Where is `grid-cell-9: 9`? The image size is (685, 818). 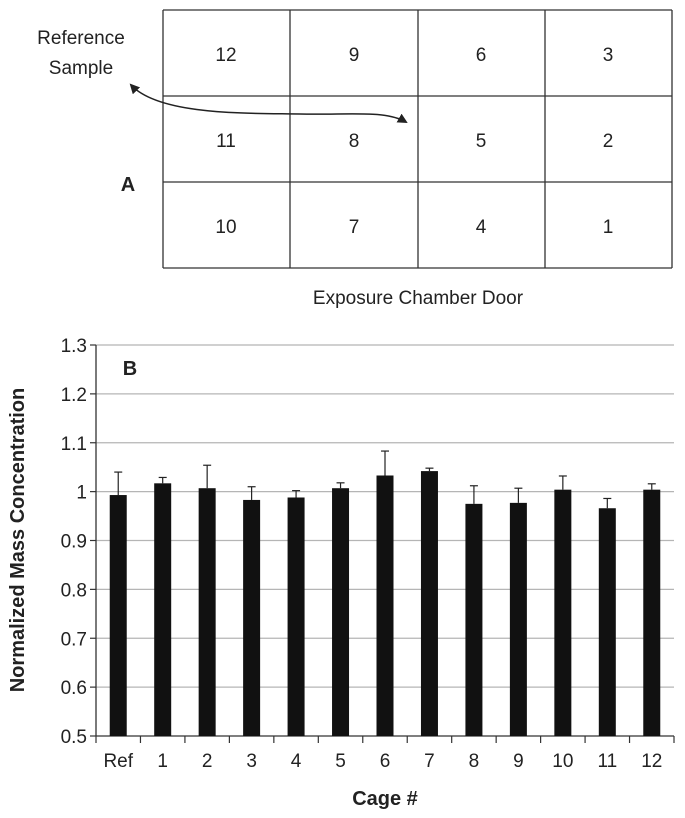
grid-cell-9: 9 is located at coordinates (354, 55).